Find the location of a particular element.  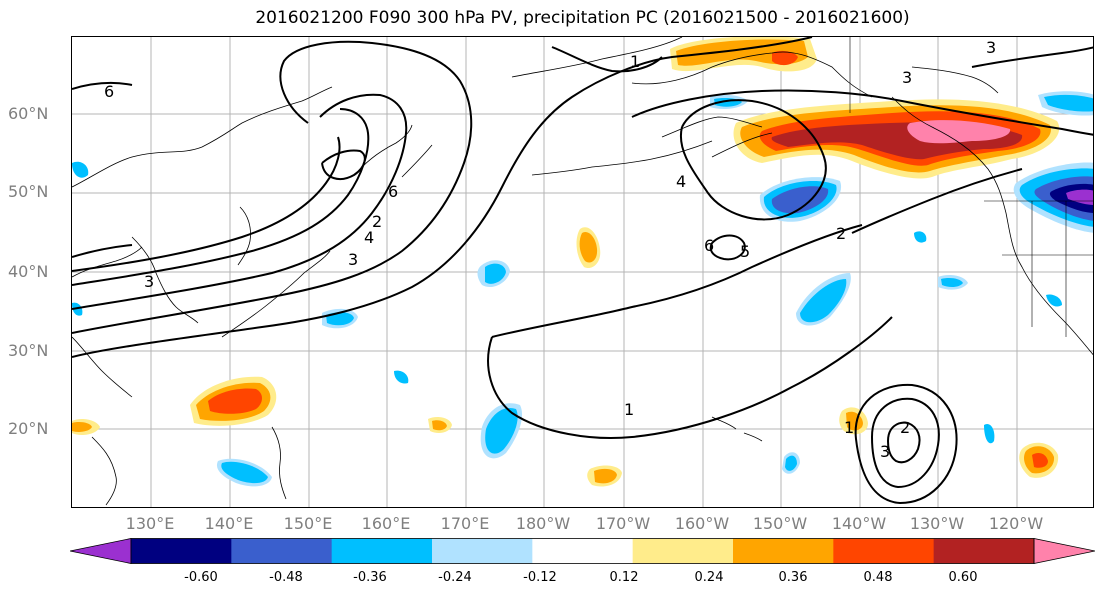

coastline-japan is located at coordinates (276, 272).